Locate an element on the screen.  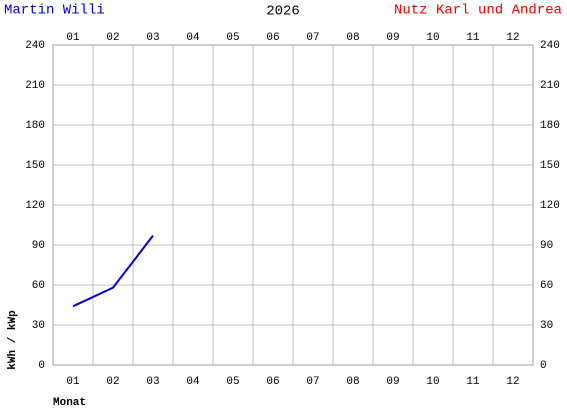
right-title: Nutz Karl und Andrea is located at coordinates (478, 11).